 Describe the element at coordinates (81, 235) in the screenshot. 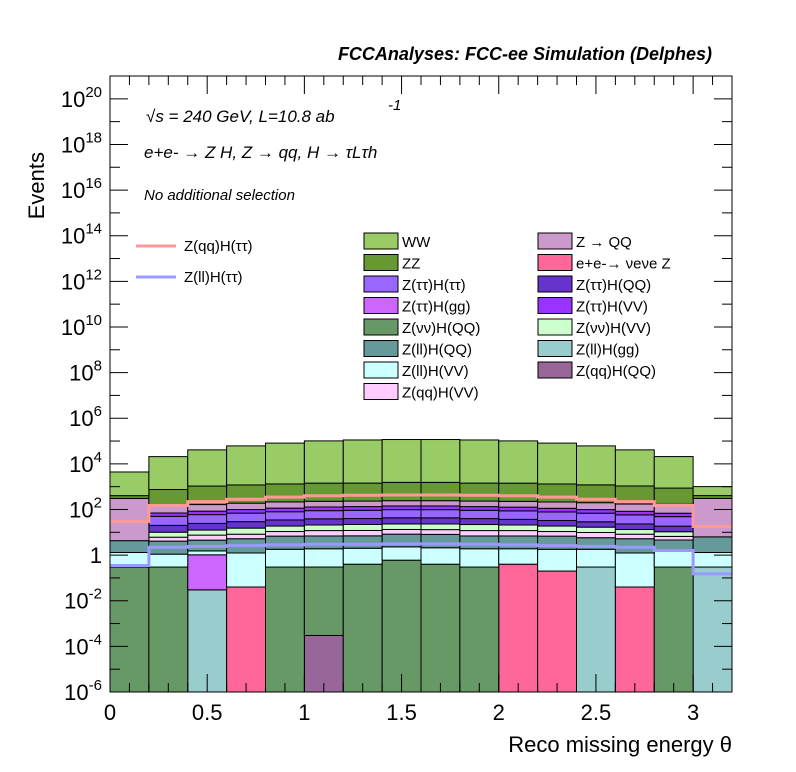

I see `y-tick-label-10: 10¹⁴` at that location.